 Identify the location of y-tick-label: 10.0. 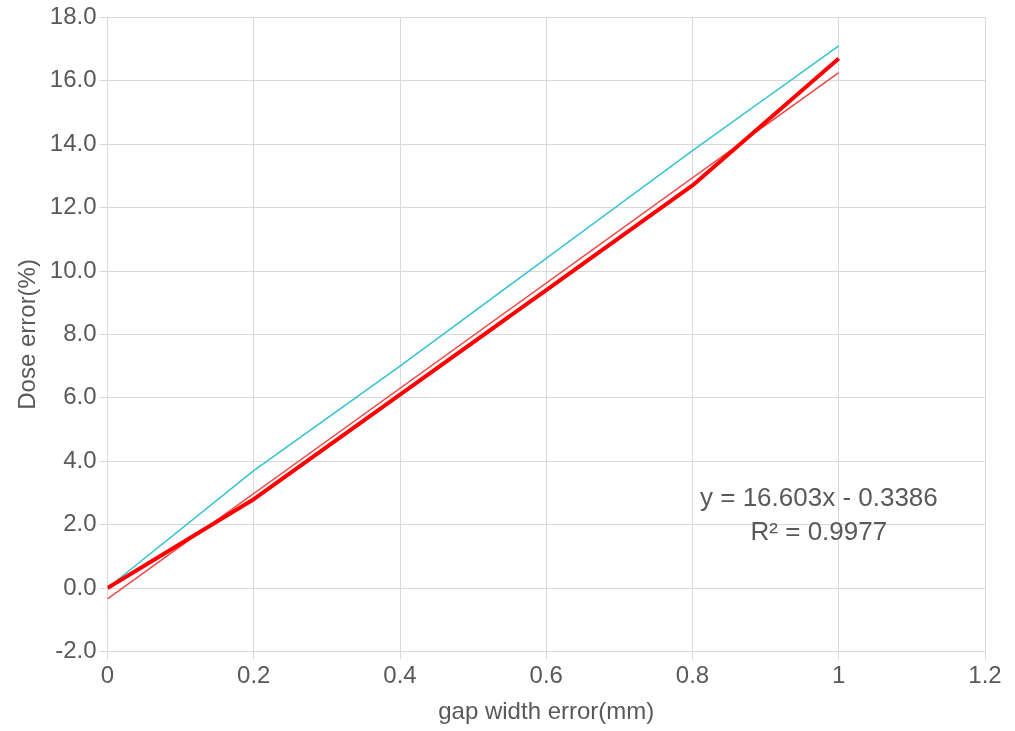
(73, 269).